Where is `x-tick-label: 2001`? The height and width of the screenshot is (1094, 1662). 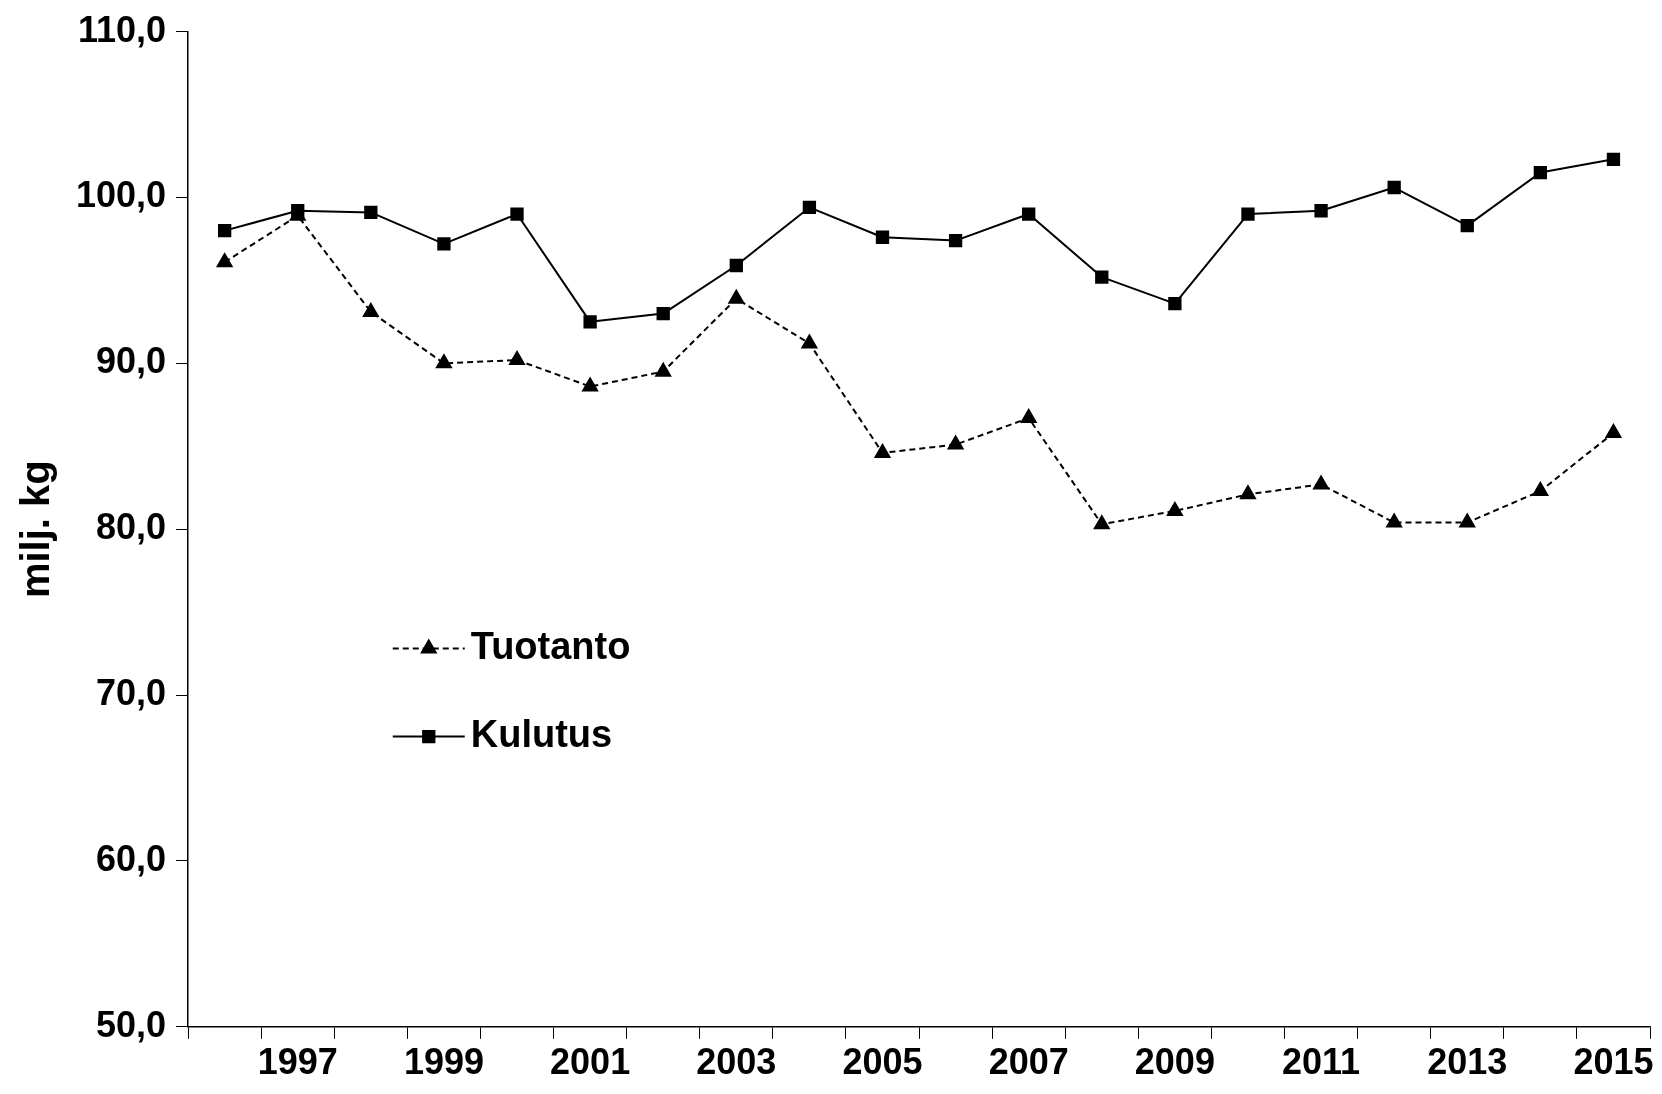
x-tick-label: 2001 is located at coordinates (590, 1062).